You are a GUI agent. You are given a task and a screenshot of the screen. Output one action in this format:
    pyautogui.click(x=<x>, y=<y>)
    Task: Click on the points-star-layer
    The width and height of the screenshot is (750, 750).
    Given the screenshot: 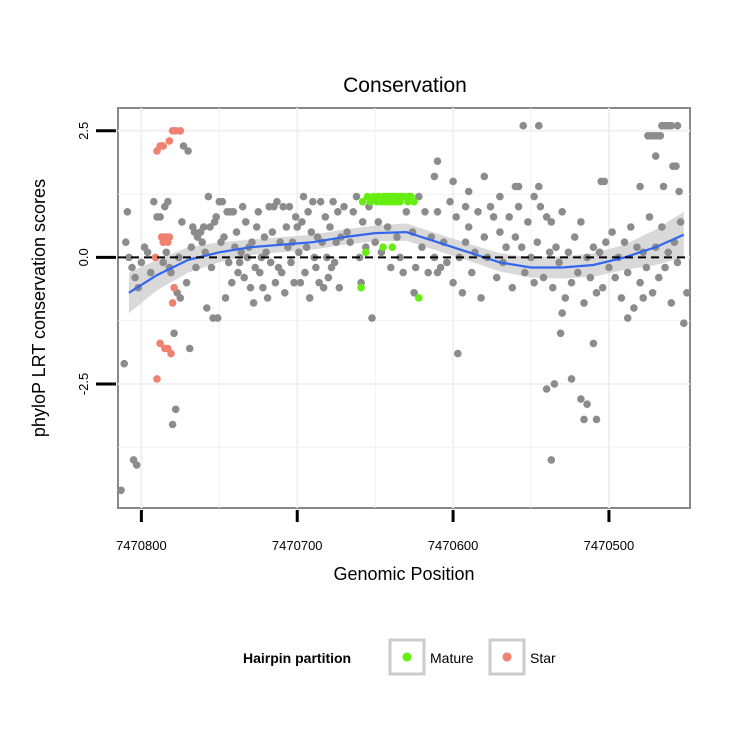 What is the action you would take?
    pyautogui.click(x=168, y=255)
    